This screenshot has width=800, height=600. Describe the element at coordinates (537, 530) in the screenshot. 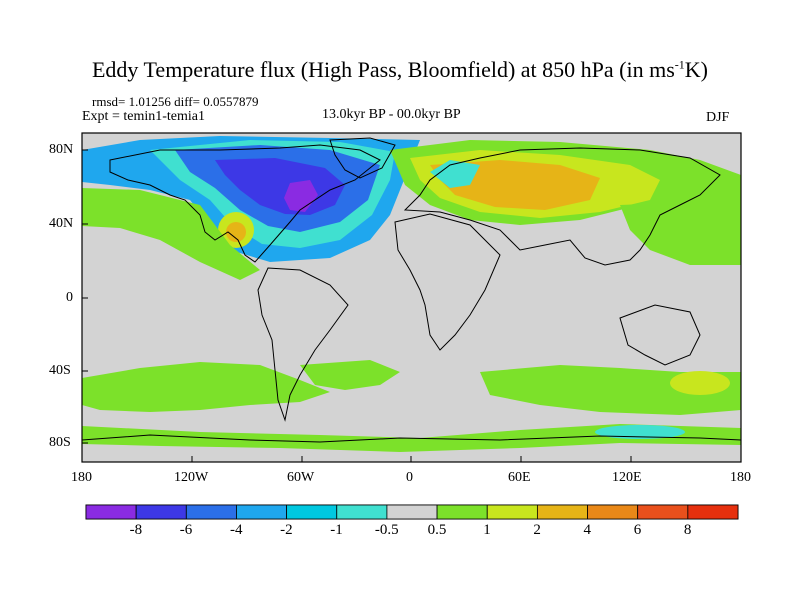

I see `label-bar-value: 2` at that location.